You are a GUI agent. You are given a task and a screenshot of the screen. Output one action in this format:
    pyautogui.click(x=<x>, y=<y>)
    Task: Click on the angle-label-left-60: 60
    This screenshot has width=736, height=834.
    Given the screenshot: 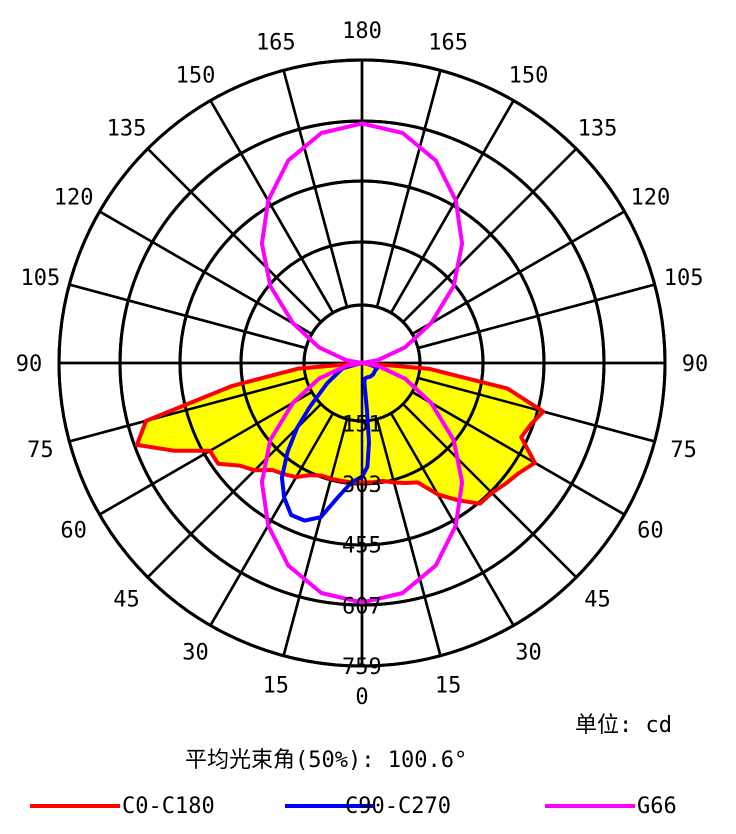 What is the action you would take?
    pyautogui.click(x=73, y=531)
    